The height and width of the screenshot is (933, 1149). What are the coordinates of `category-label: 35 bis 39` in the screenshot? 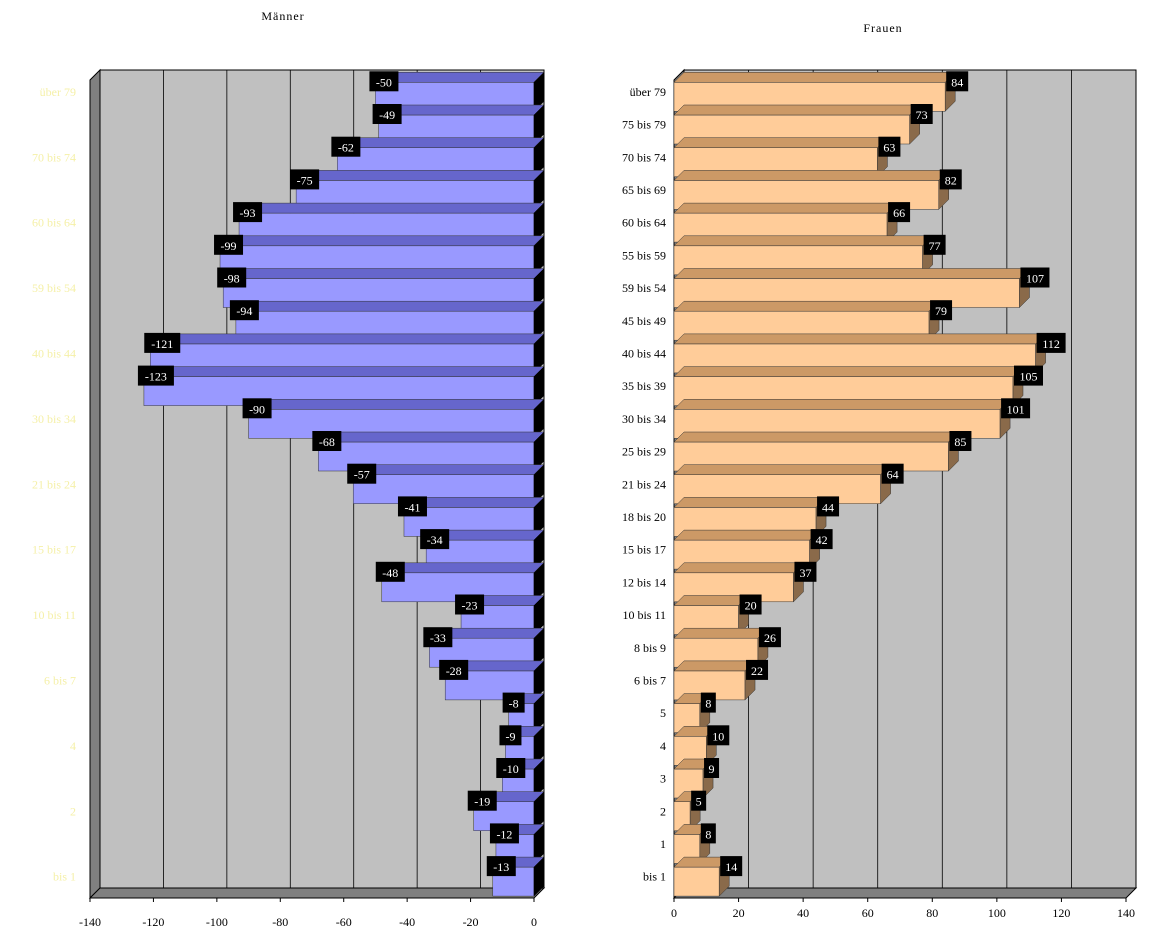 It's located at (644, 386).